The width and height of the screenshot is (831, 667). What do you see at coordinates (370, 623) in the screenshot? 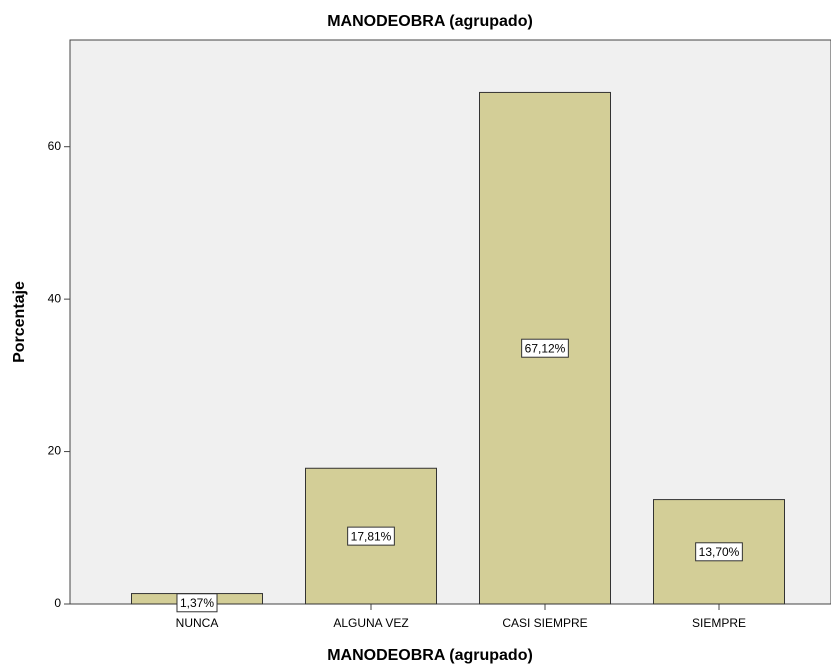
I see `x-tick-label: ALGUNA VEZ` at bounding box center [370, 623].